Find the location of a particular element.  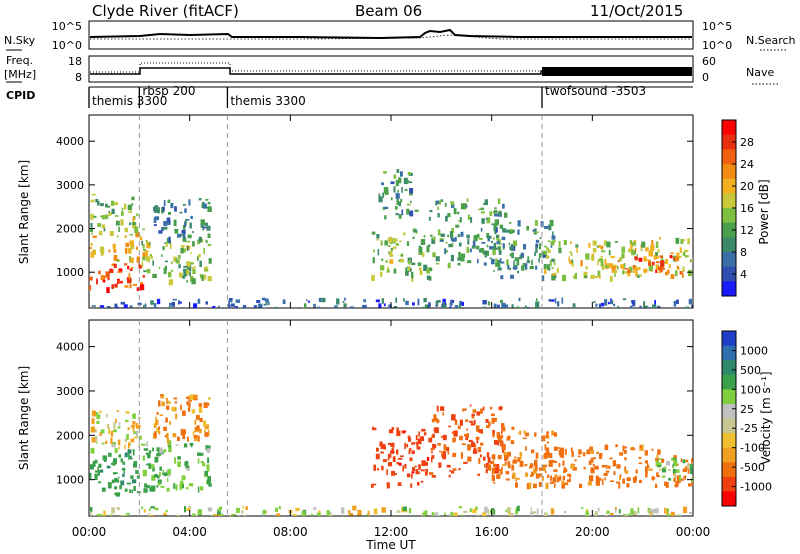

velocity-colorbar-tick-label: 100 is located at coordinates (750, 389).